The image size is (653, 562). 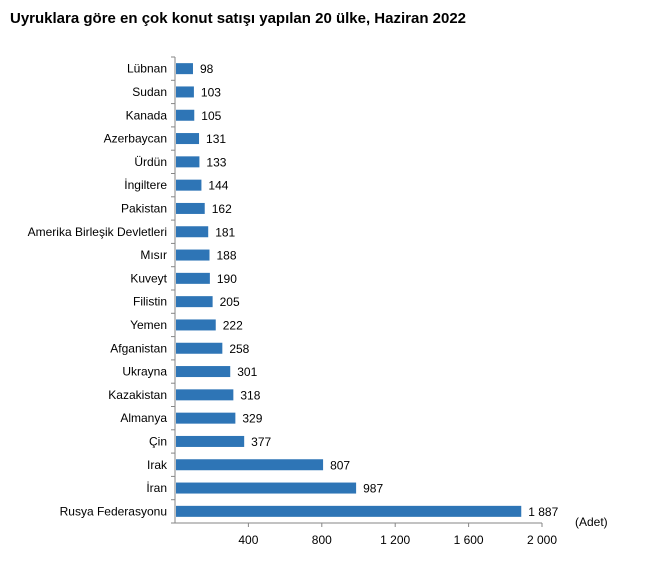 What do you see at coordinates (150, 162) in the screenshot?
I see `category-label: Ürdün` at bounding box center [150, 162].